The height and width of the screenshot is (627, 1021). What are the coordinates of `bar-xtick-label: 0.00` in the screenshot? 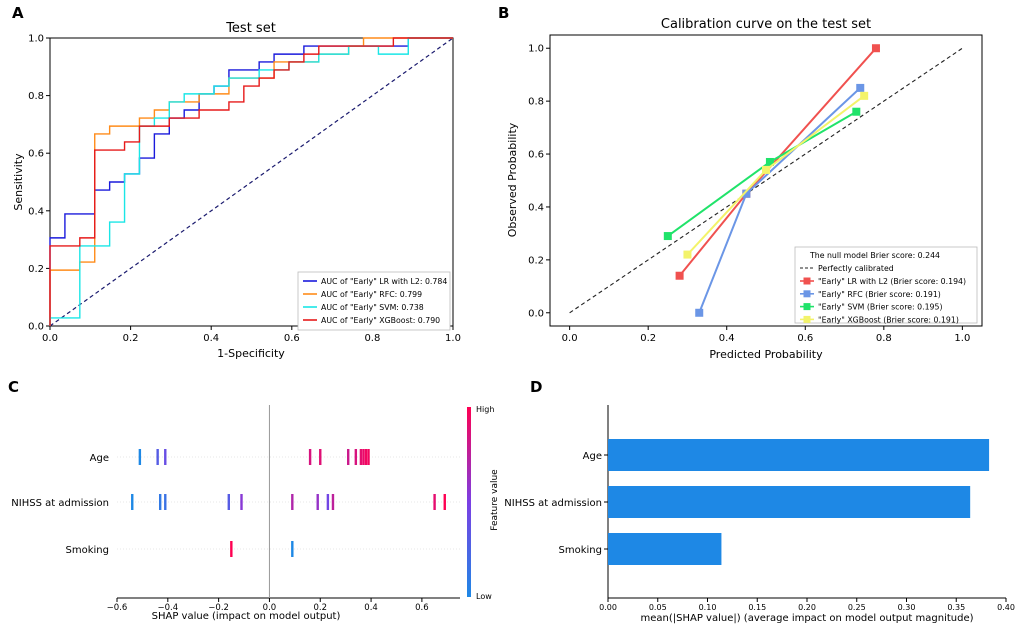 It's located at (608, 607).